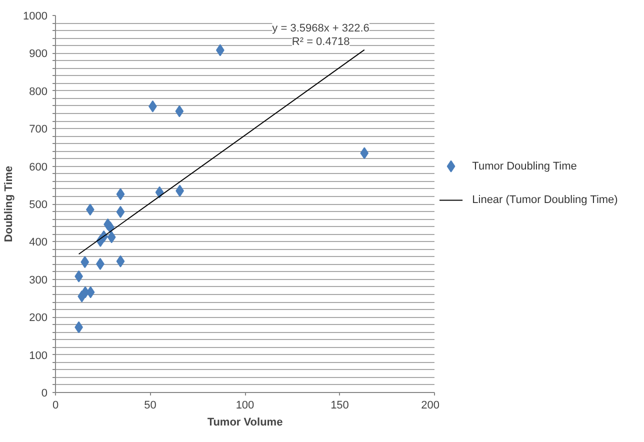 This screenshot has height=442, width=644. Describe the element at coordinates (321, 42) in the screenshot. I see `annotation: R² = 0.4718` at that location.